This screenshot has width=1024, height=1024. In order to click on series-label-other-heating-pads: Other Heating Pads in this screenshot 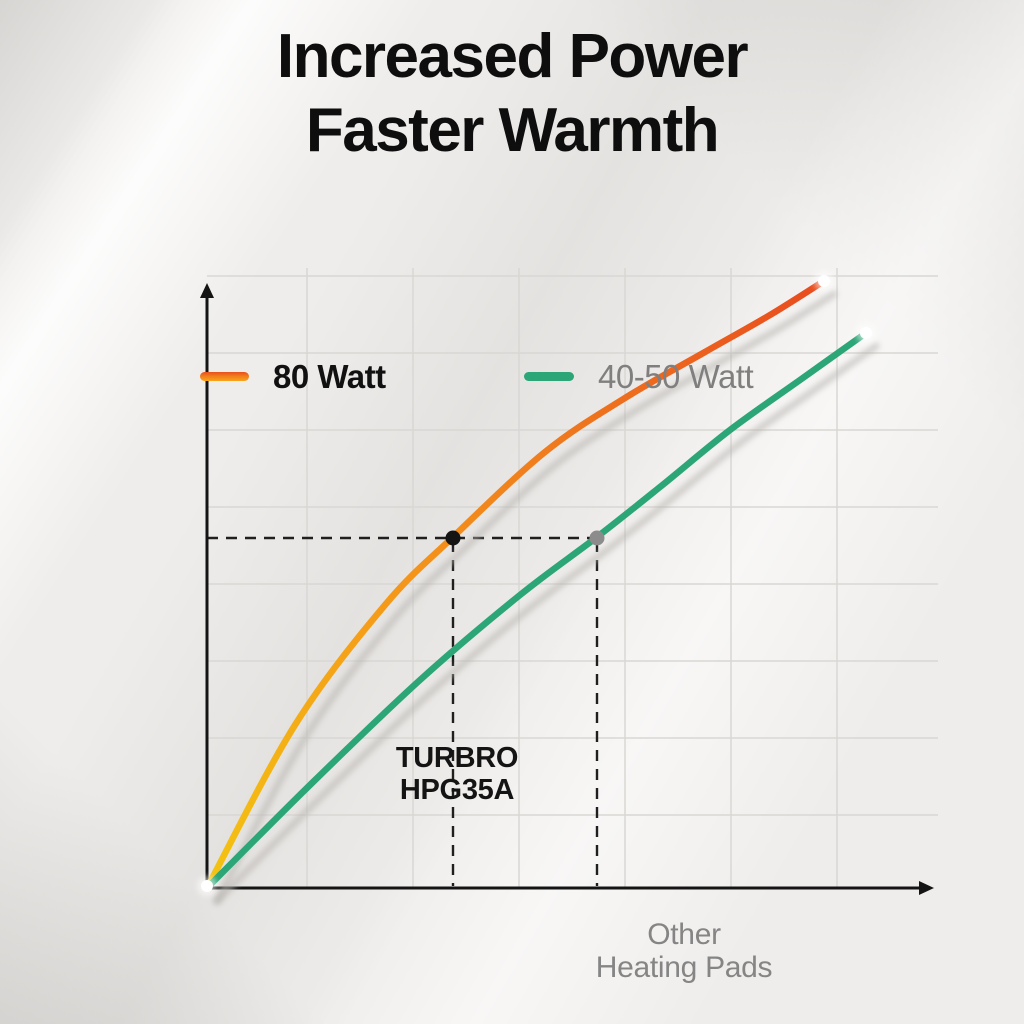, I will do `click(684, 951)`.